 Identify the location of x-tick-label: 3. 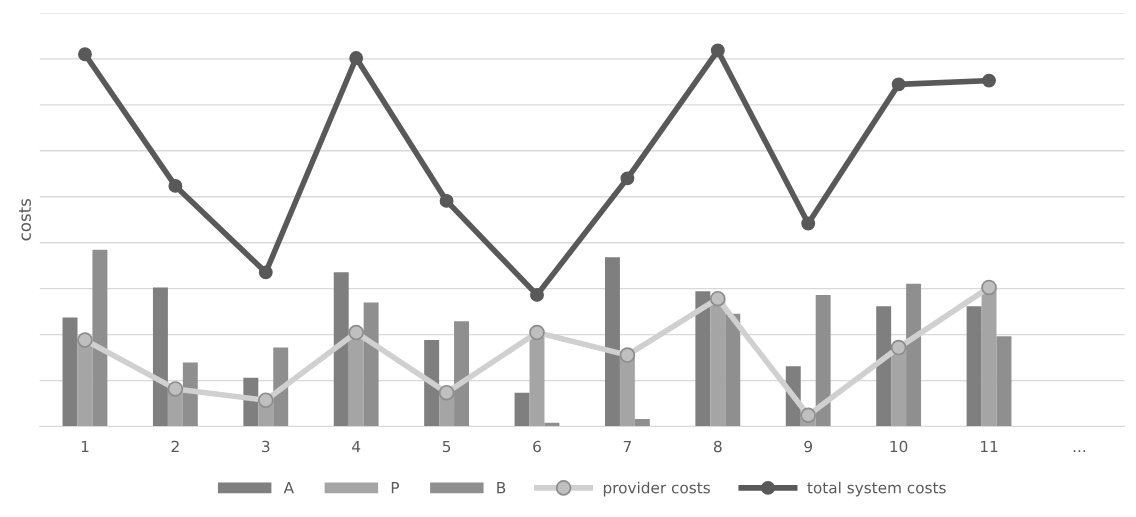
(266, 446).